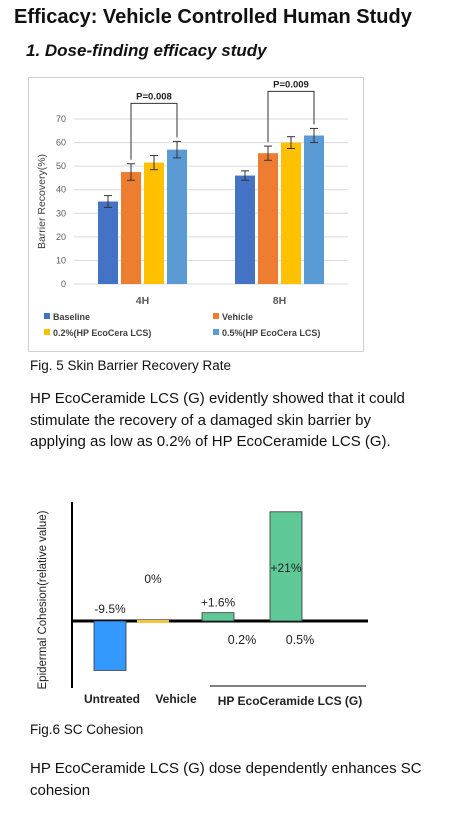  What do you see at coordinates (242, 640) in the screenshot?
I see `x-category-label: 0.2%` at bounding box center [242, 640].